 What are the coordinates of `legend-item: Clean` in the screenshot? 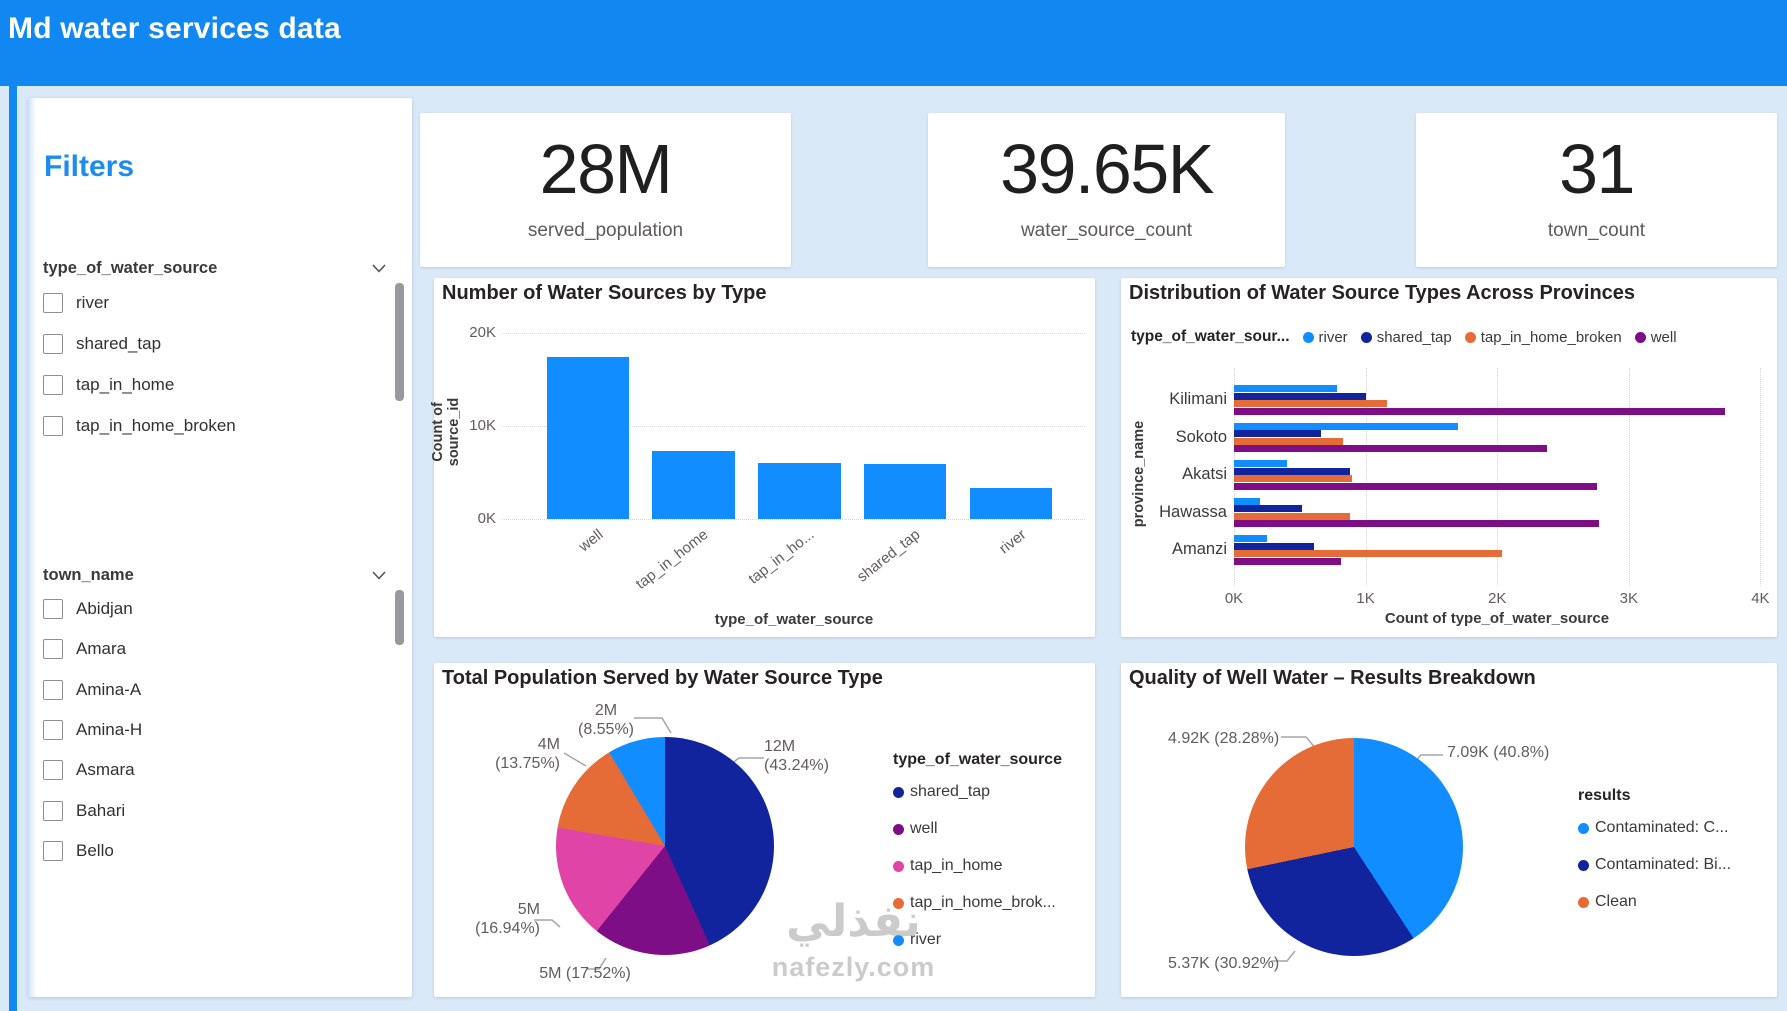 It's located at (1654, 902).